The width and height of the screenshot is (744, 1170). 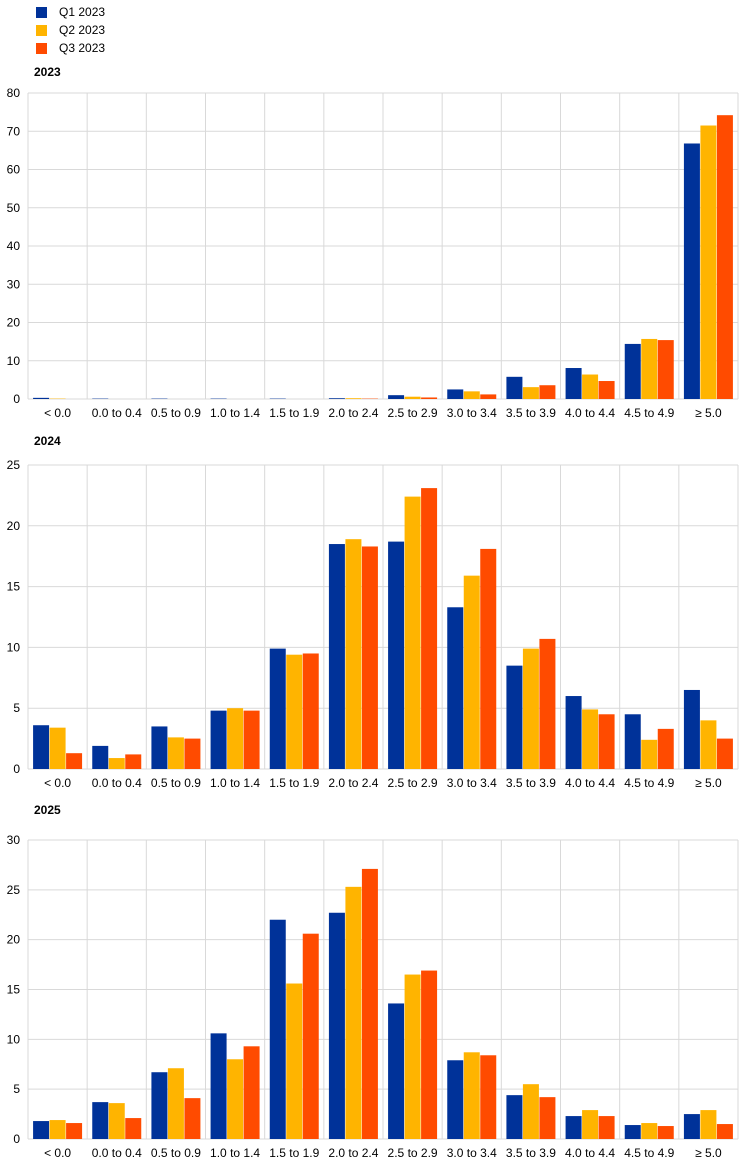 I want to click on y-tick-label: 20, so click(x=14, y=323).